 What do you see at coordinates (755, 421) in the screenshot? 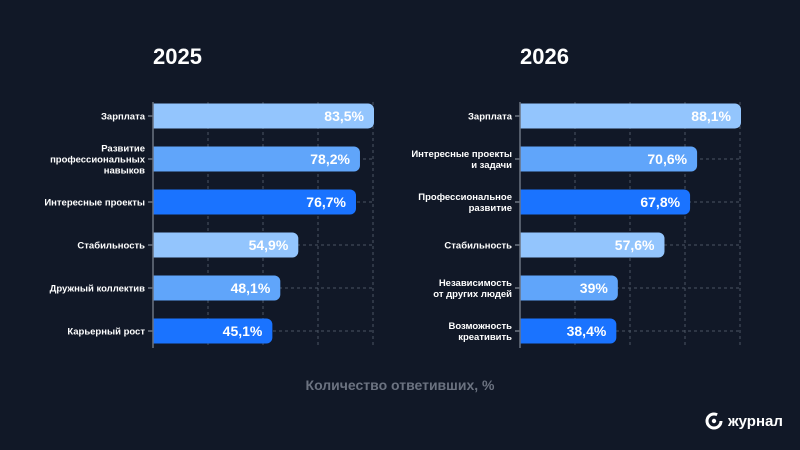
I see `logo-text: журнал` at bounding box center [755, 421].